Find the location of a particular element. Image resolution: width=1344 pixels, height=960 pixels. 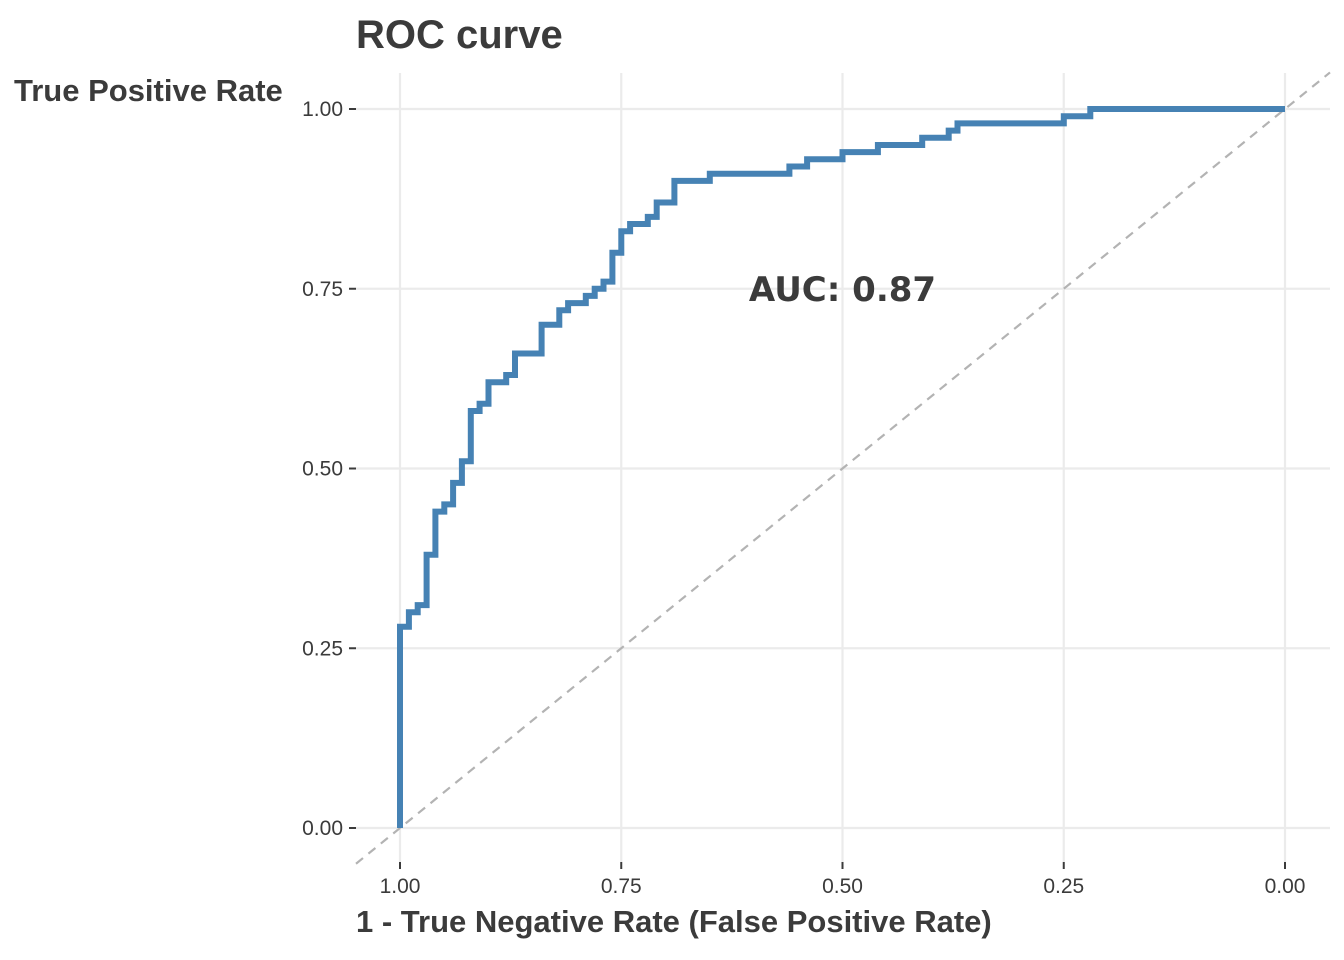

auc-annotation: AUC: 0.87 is located at coordinates (842, 290).